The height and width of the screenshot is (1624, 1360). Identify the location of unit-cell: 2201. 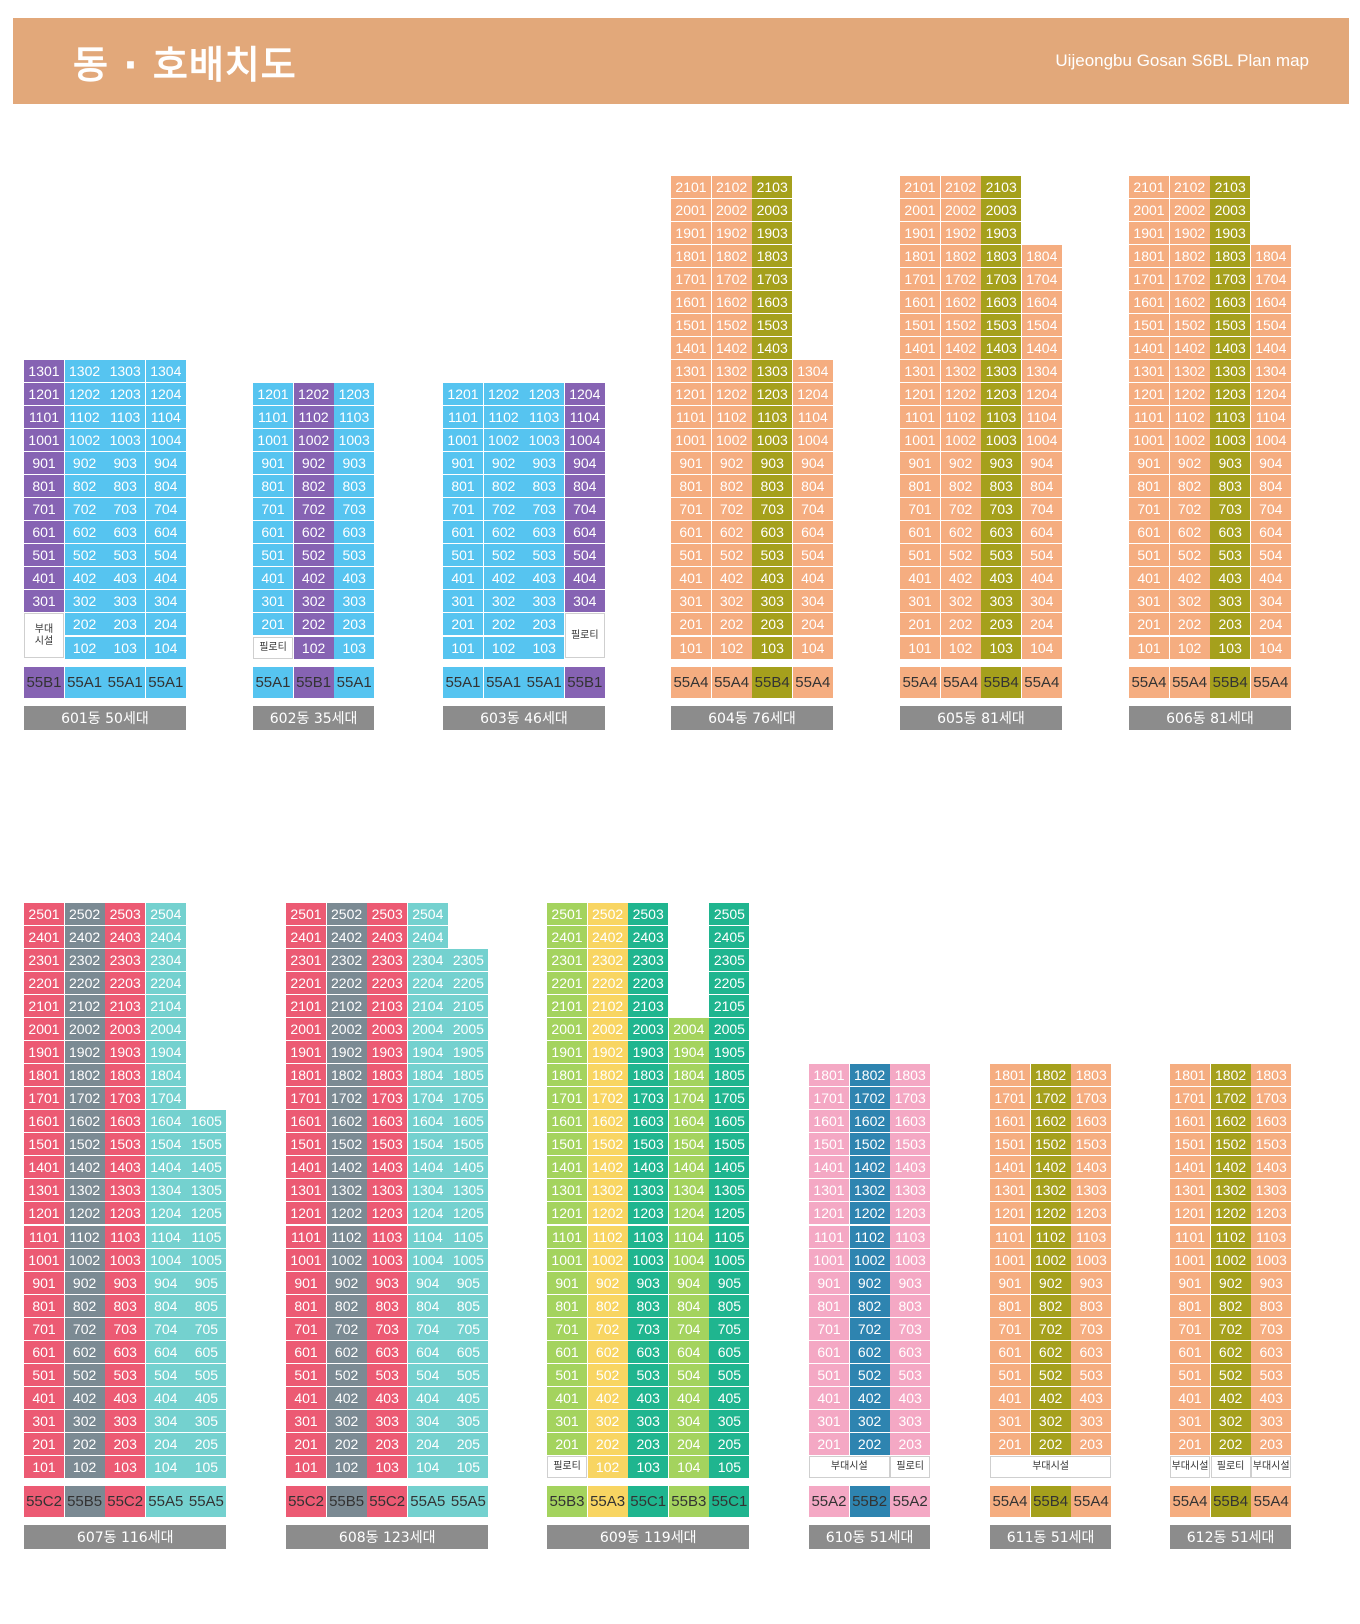
(44, 982).